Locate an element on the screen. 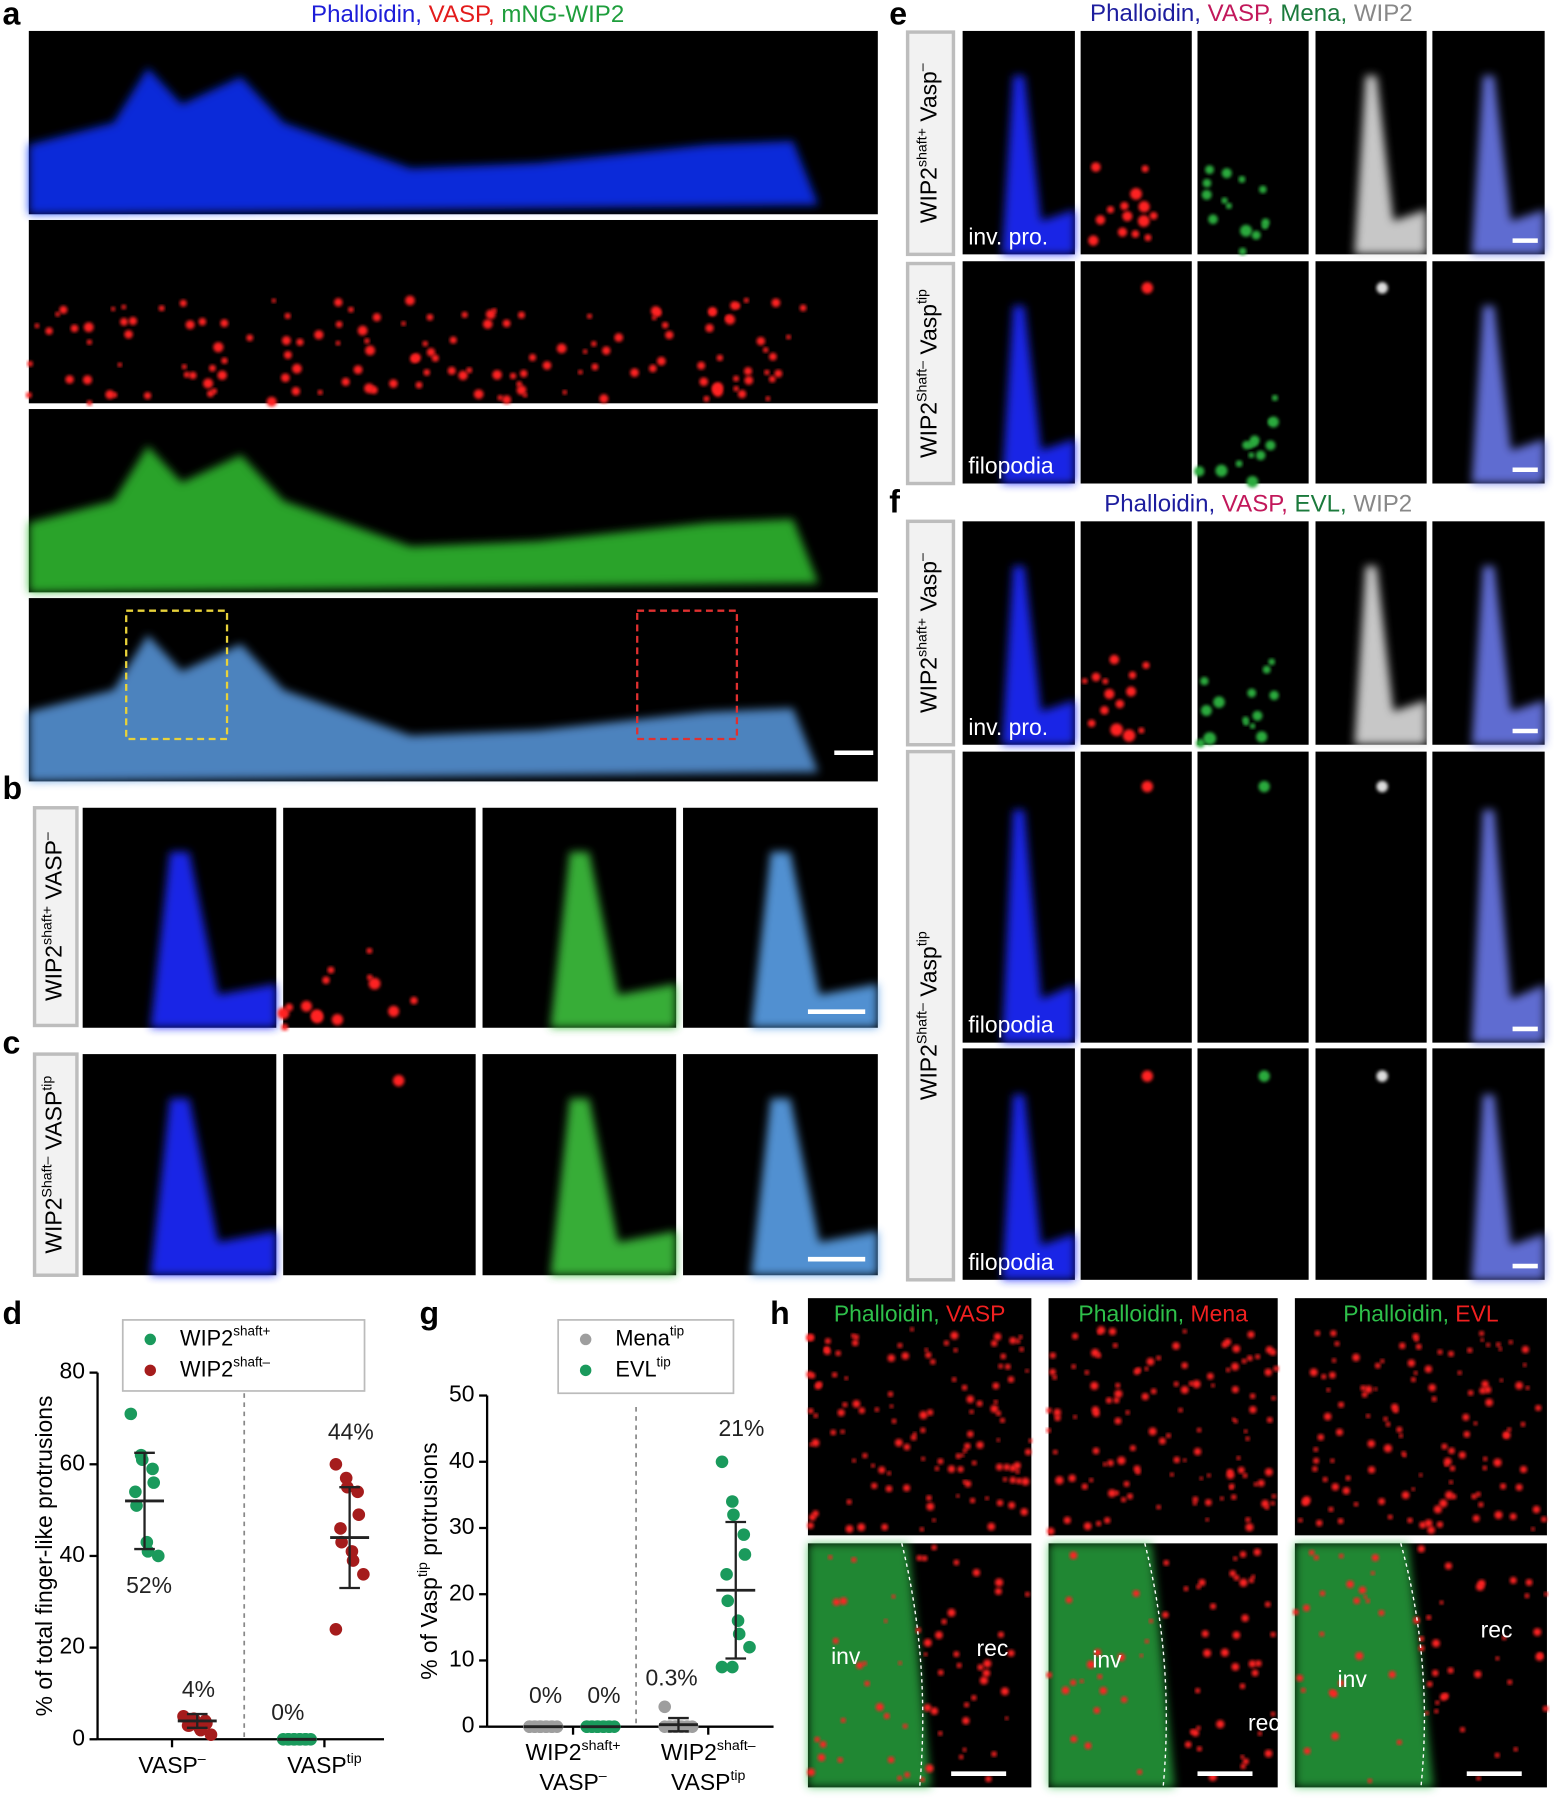 Image resolution: width=1554 pixels, height=1800 pixels. row-label-part: WIP2 is located at coordinates (54, 973).